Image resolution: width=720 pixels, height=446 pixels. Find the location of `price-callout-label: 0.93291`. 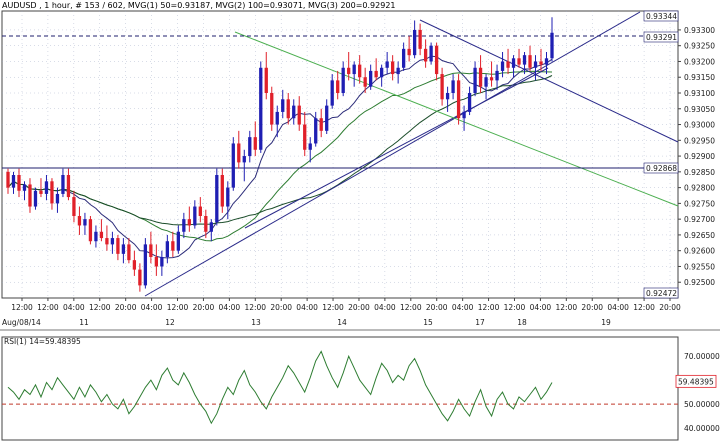

price-callout-label: 0.93291 is located at coordinates (661, 37).